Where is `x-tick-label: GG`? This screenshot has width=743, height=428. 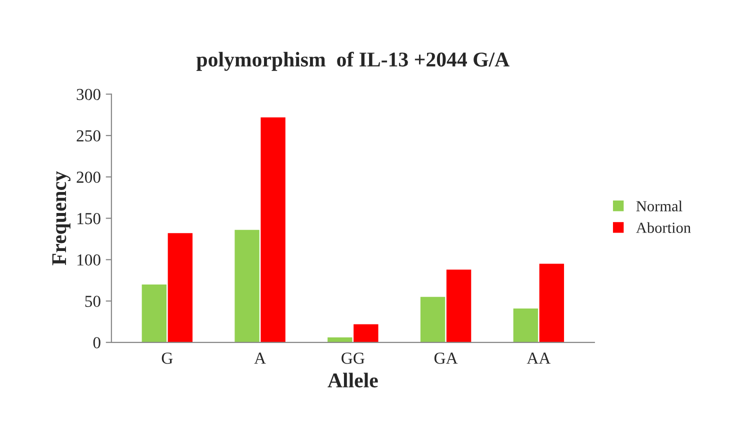 x-tick-label: GG is located at coordinates (353, 358).